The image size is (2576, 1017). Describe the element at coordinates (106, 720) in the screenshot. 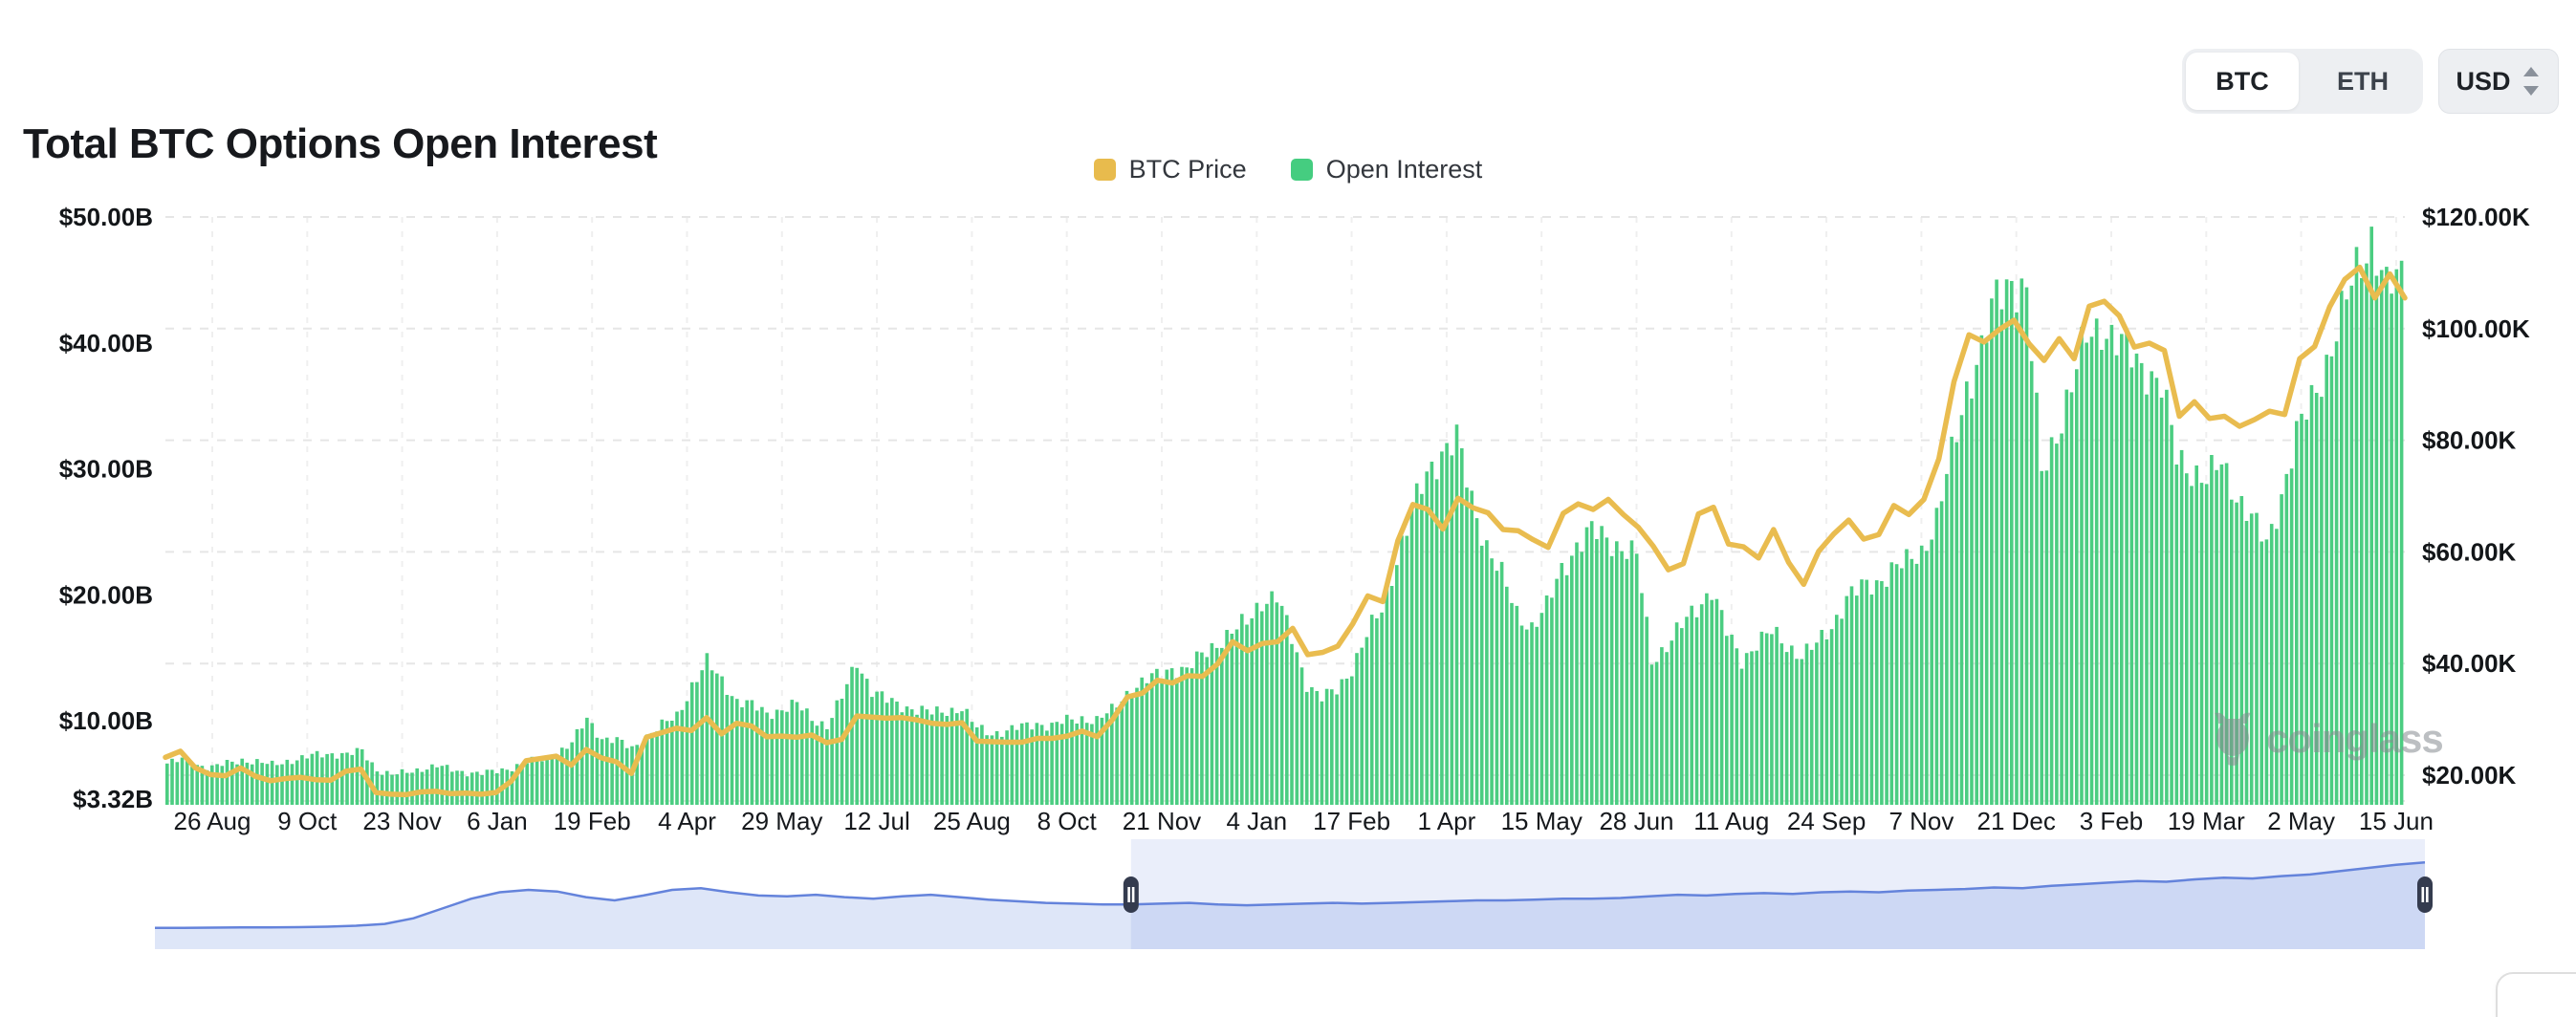

I see `left-axis-tick-label: $10.00B` at that location.